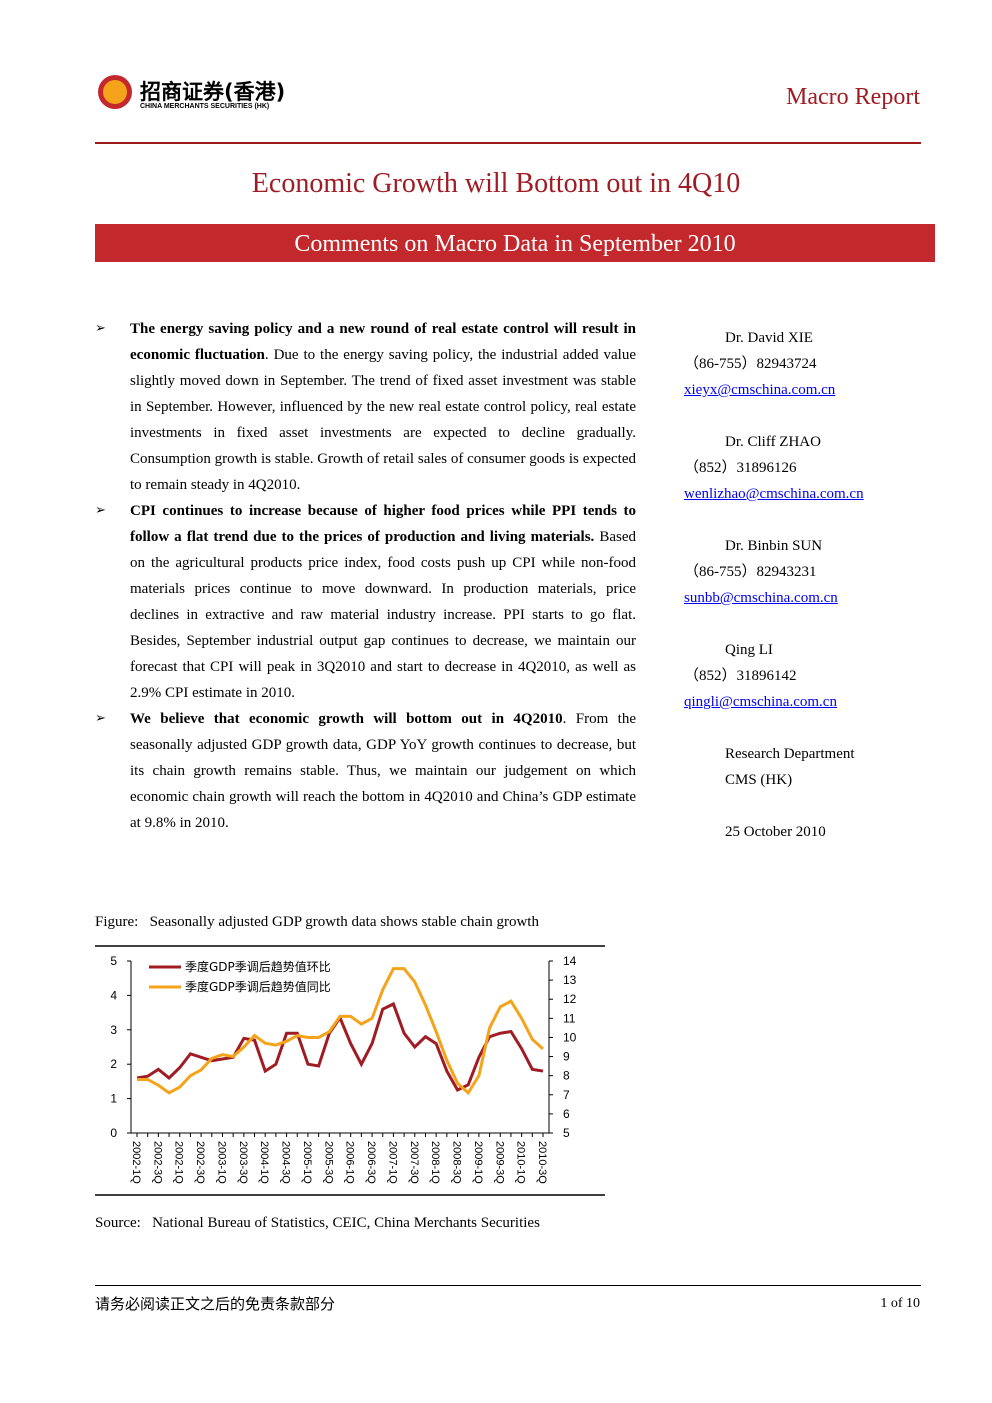  Describe the element at coordinates (790, 754) in the screenshot. I see `department: Research Department` at that location.